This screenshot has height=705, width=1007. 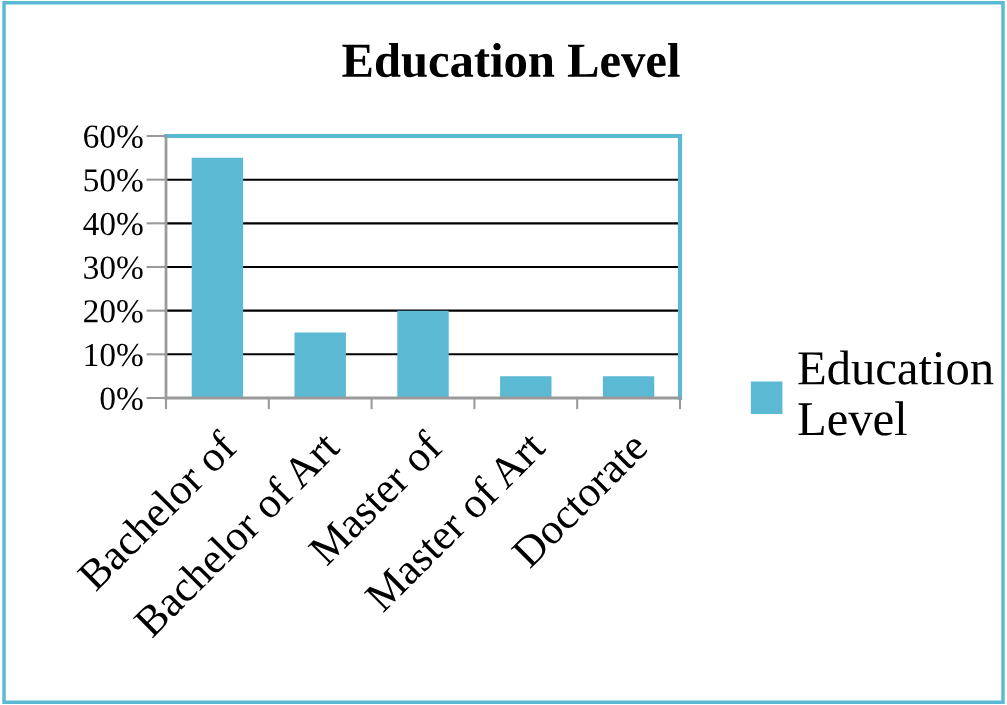 What do you see at coordinates (114, 355) in the screenshot?
I see `y-tick-label: 10%` at bounding box center [114, 355].